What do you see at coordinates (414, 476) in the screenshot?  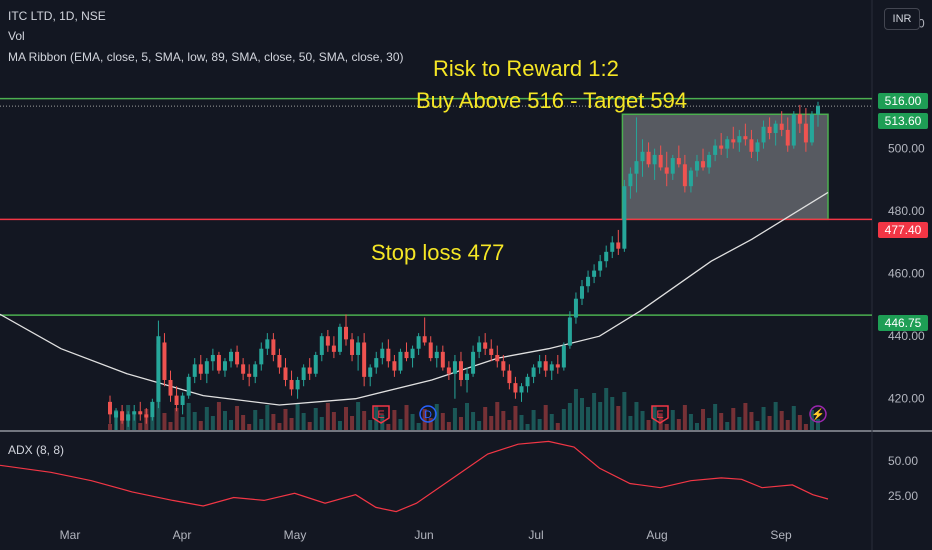 I see `adx-line` at bounding box center [414, 476].